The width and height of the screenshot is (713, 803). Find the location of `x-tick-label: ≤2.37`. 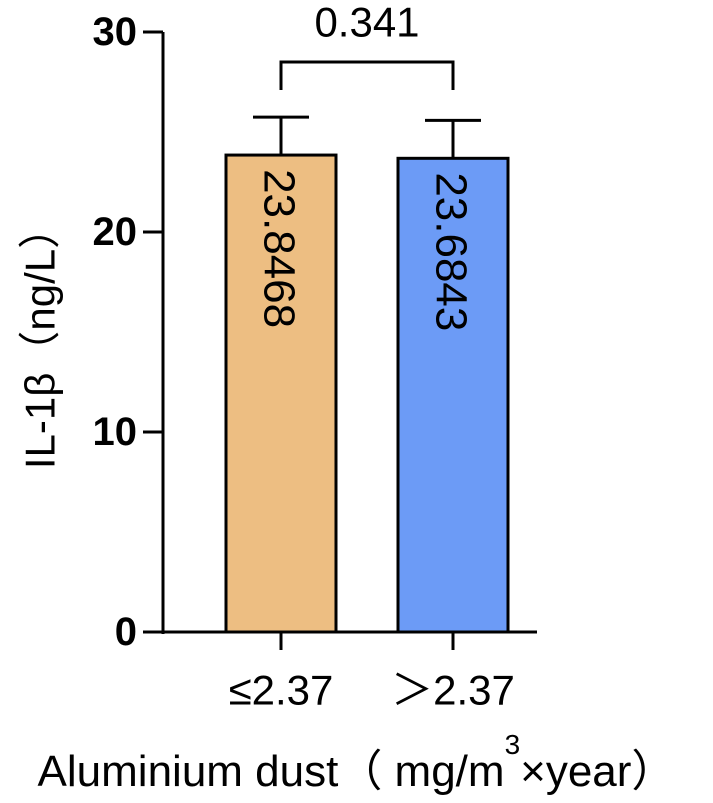

x-tick-label: ≤2.37 is located at coordinates (281, 690).